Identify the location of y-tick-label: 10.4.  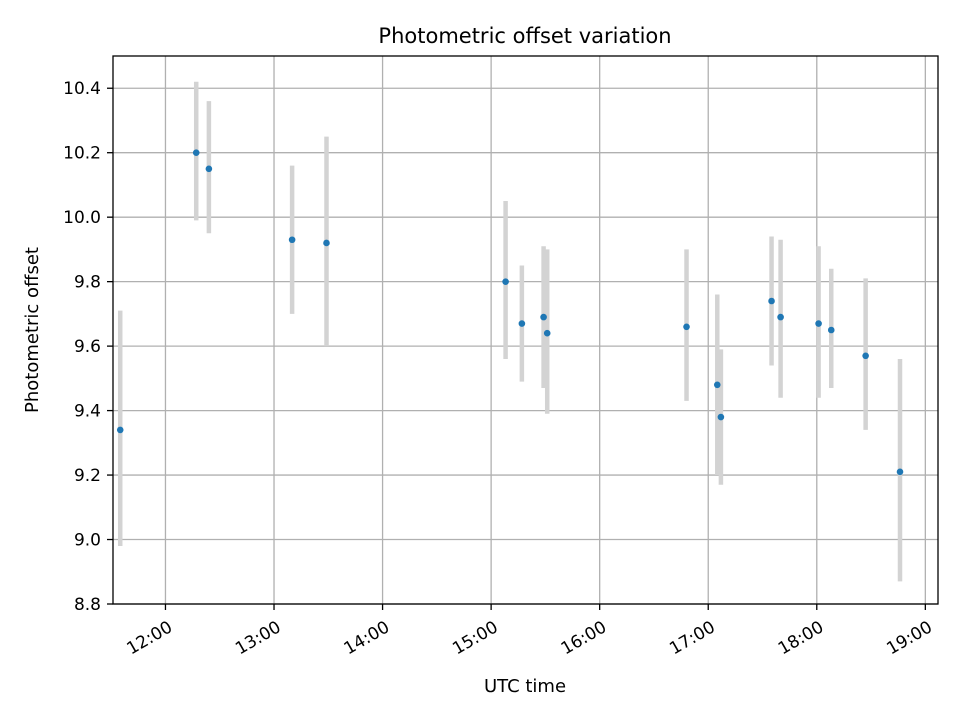
(82, 89).